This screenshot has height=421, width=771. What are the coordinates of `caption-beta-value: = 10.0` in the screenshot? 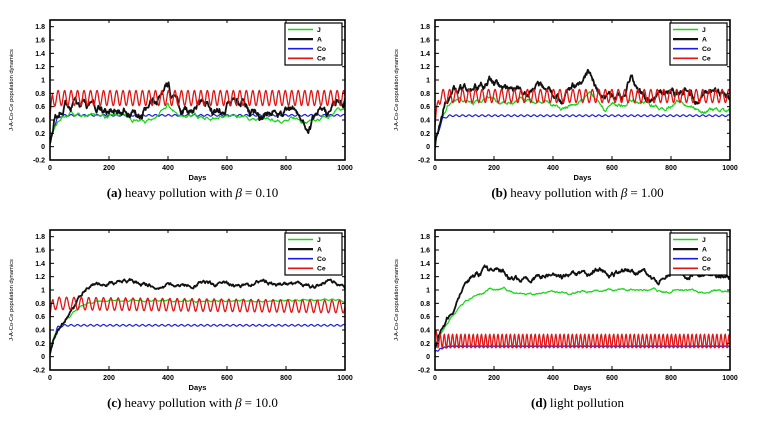 It's located at (261, 402).